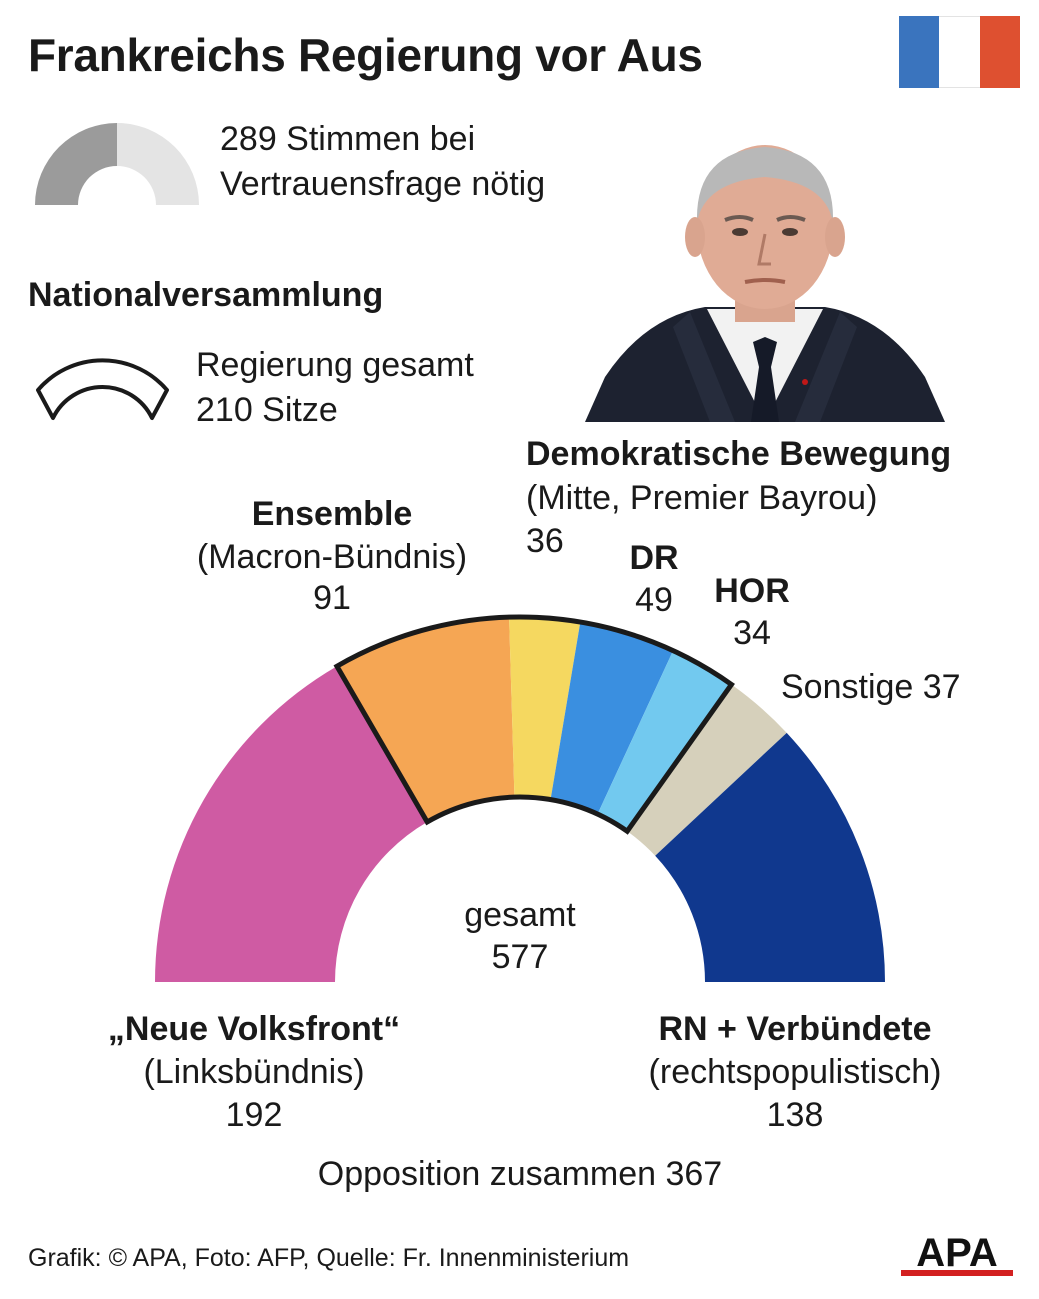 This screenshot has height=1299, width=1039. Describe the element at coordinates (752, 591) in the screenshot. I see `label-hor-name: HOR` at that location.